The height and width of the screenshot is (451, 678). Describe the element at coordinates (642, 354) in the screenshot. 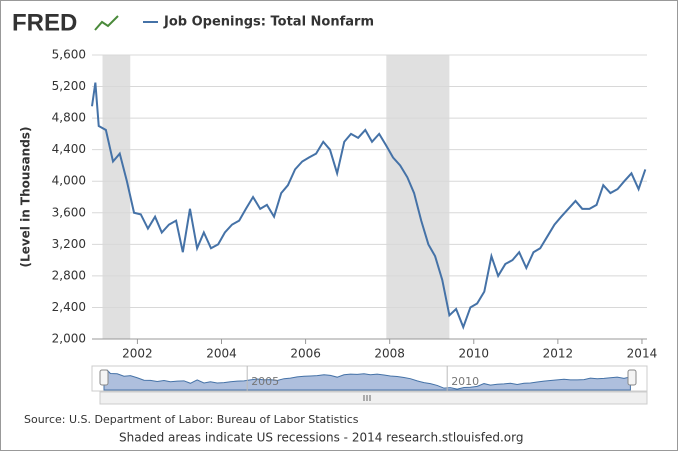

I see `x-tick-label: 2014` at that location.